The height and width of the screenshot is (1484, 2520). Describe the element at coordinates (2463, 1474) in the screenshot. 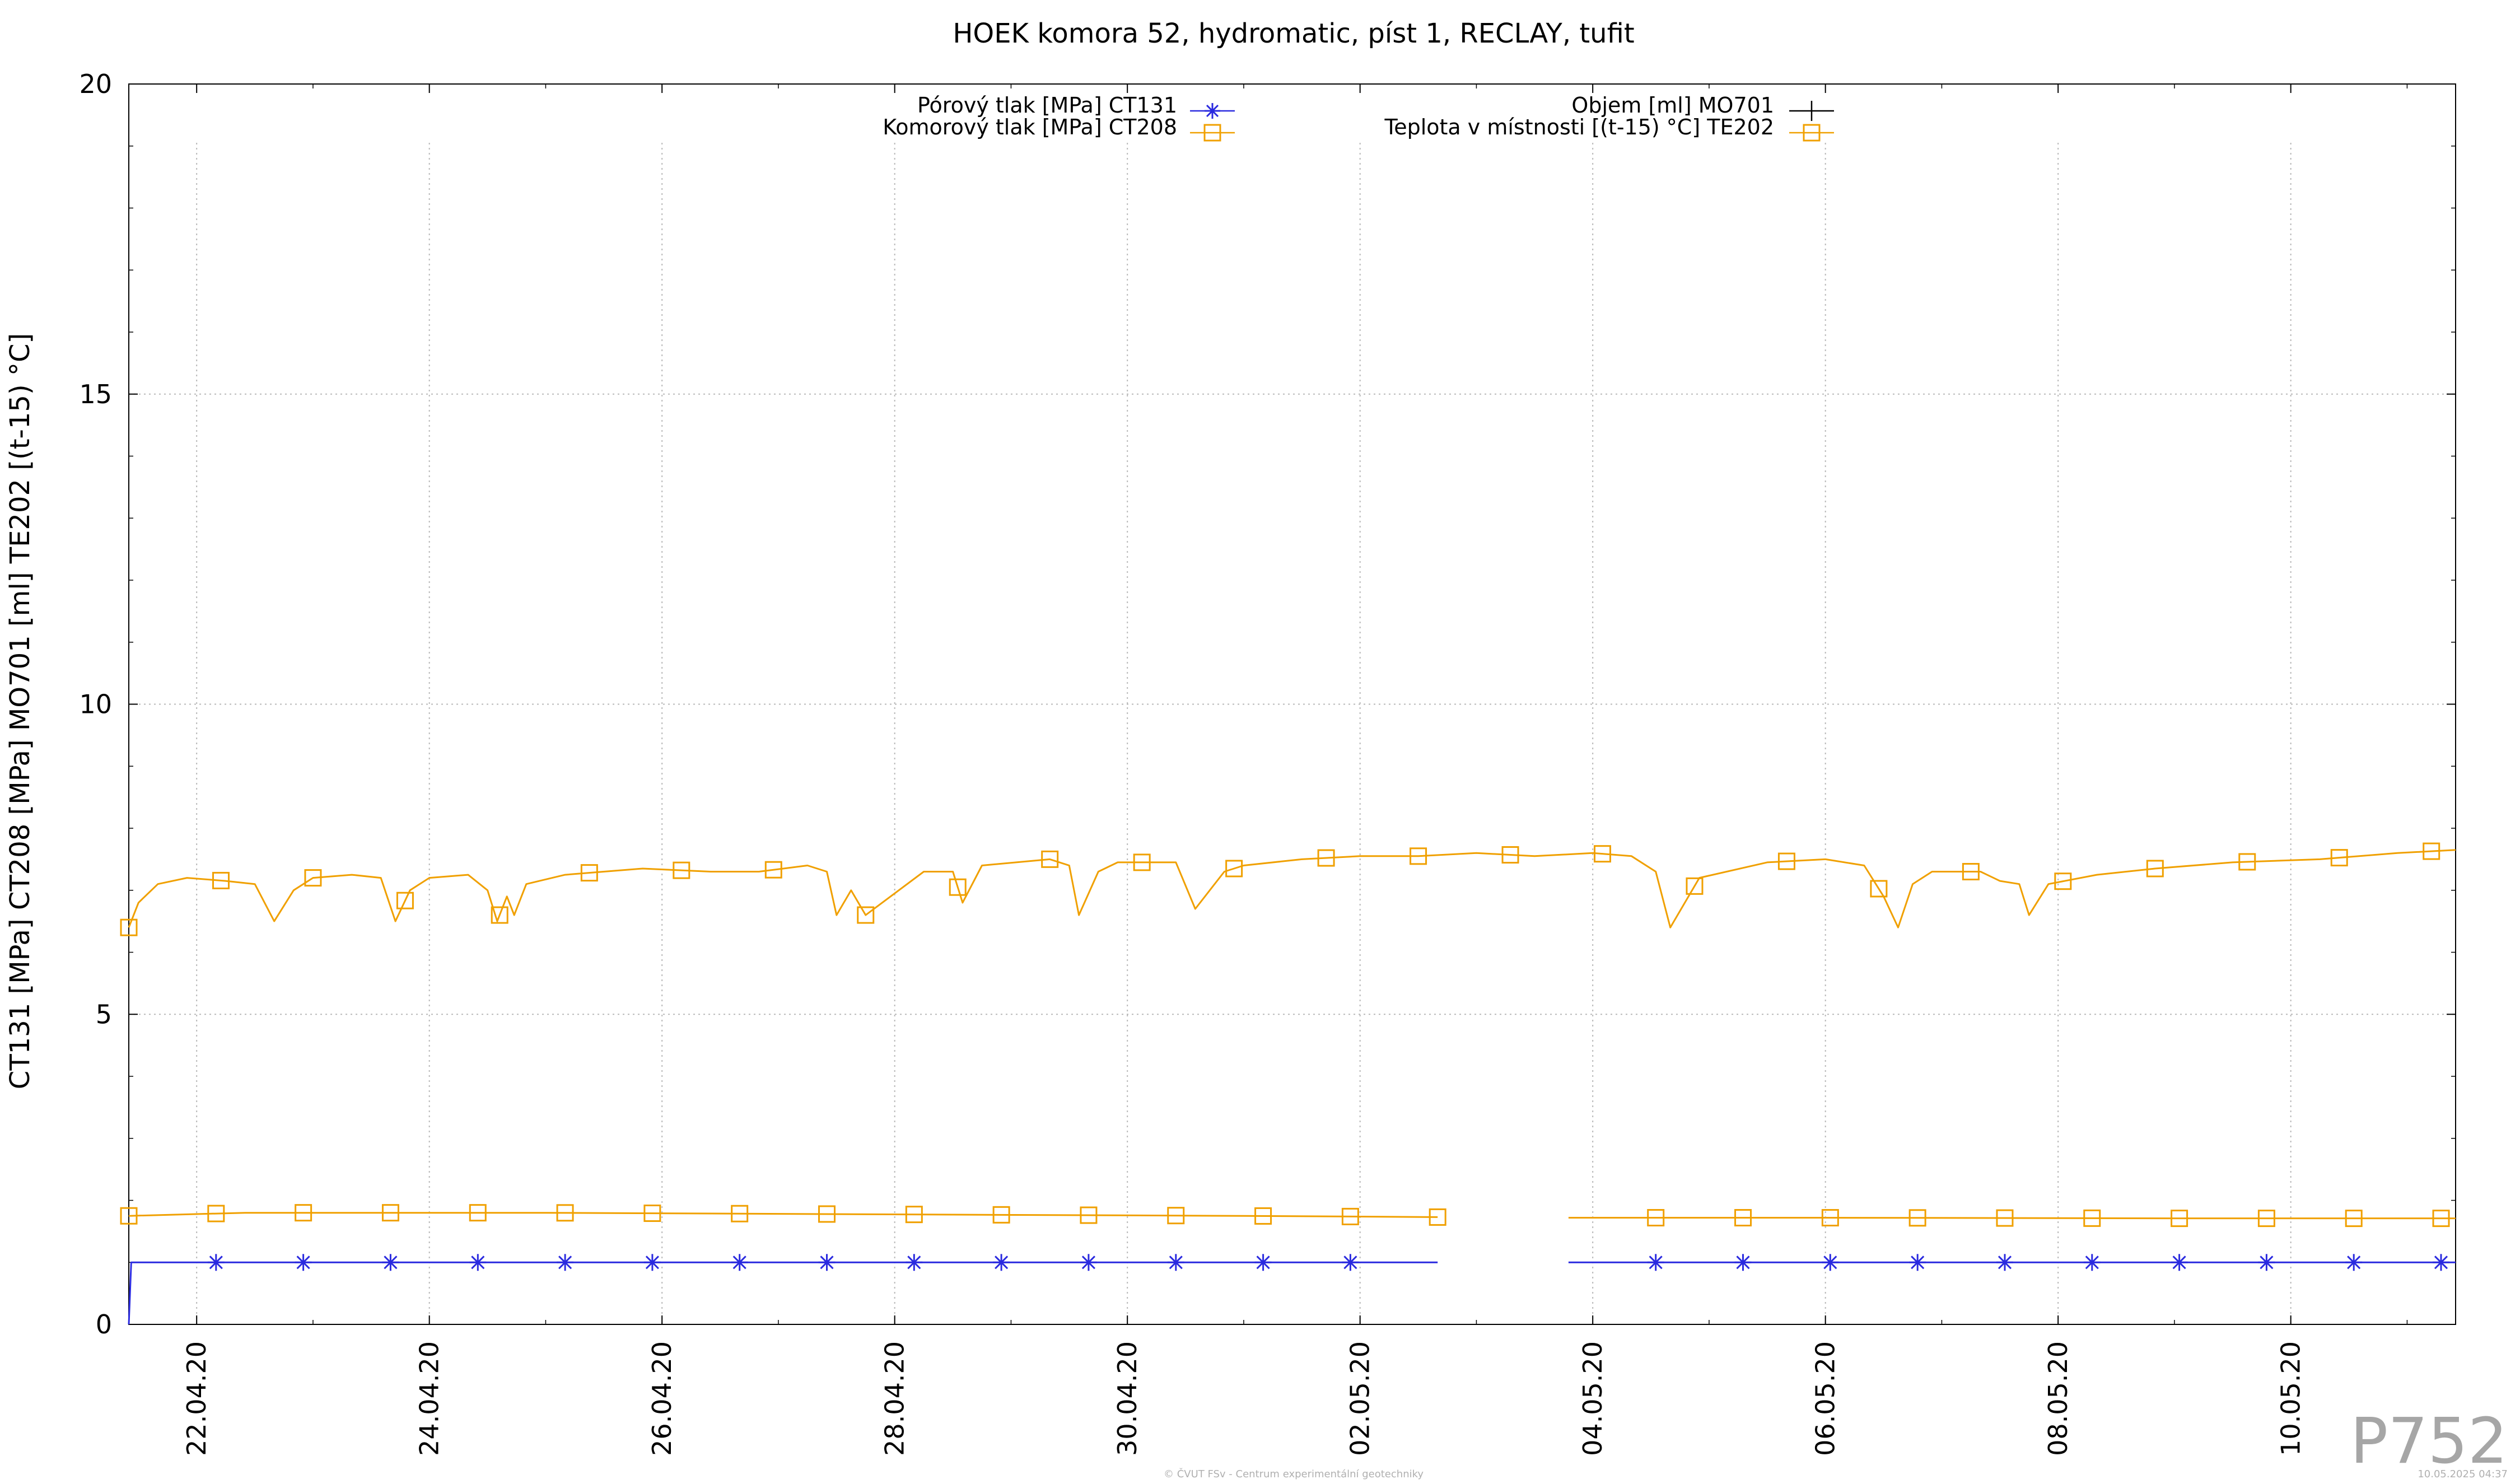

I see `footer-timestamp: 10.05.2025 04:37` at that location.